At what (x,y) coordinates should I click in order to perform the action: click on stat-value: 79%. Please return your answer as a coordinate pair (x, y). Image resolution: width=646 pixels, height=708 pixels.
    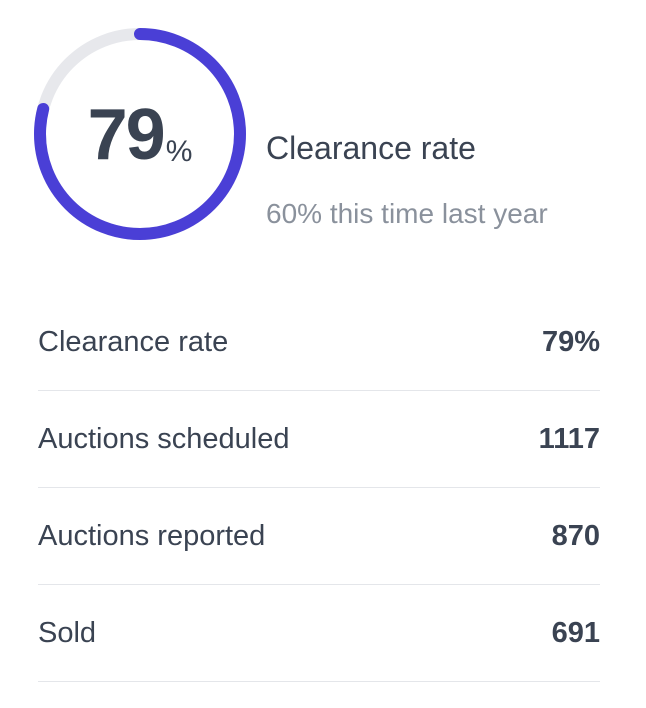
    Looking at the image, I should click on (570, 341).